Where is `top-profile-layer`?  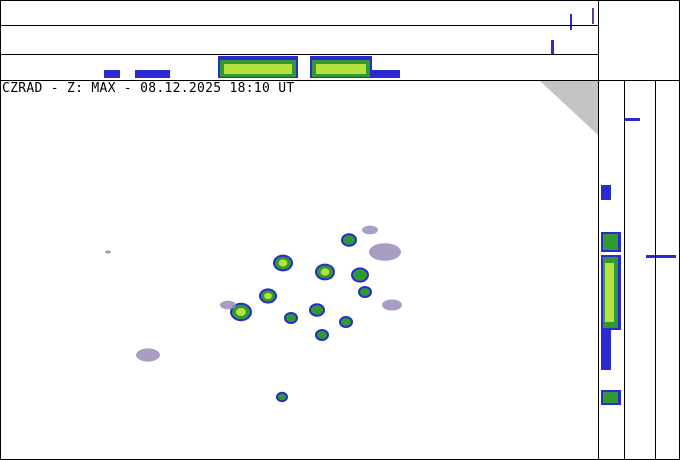 top-profile-layer is located at coordinates (252, 67).